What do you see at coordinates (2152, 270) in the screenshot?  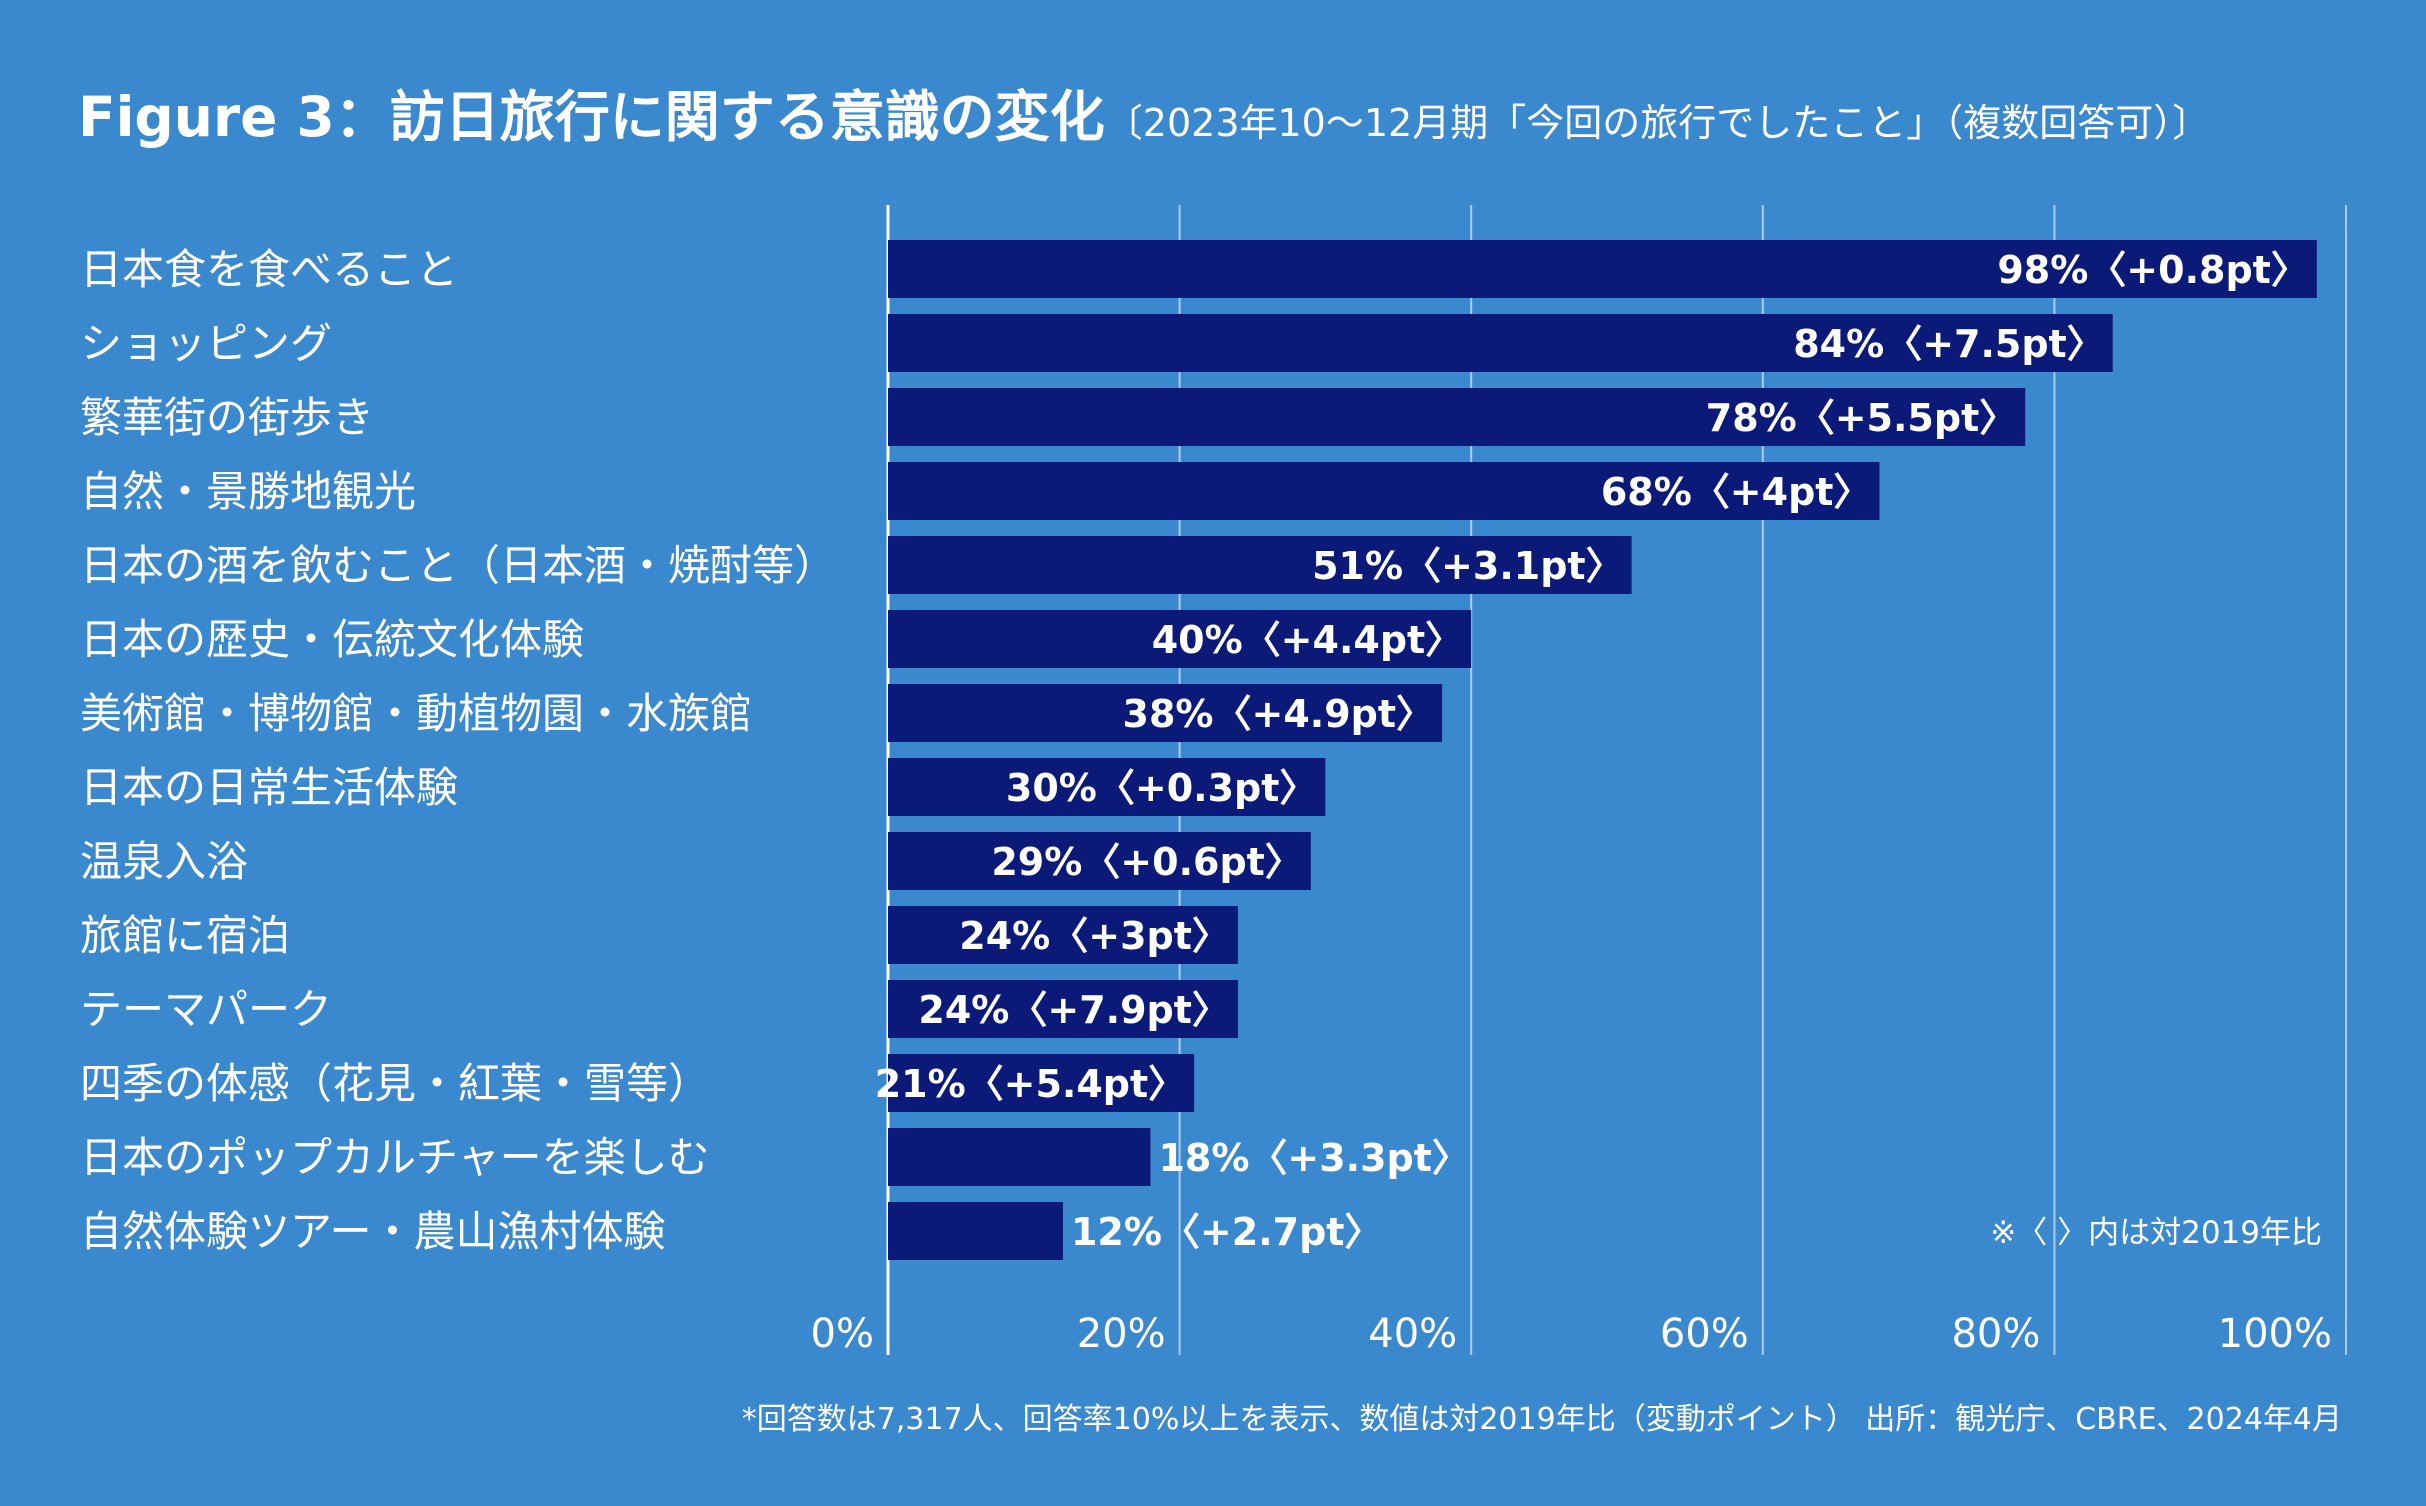 I see `data-label-1: 98%〈+0.8pt〉` at bounding box center [2152, 270].